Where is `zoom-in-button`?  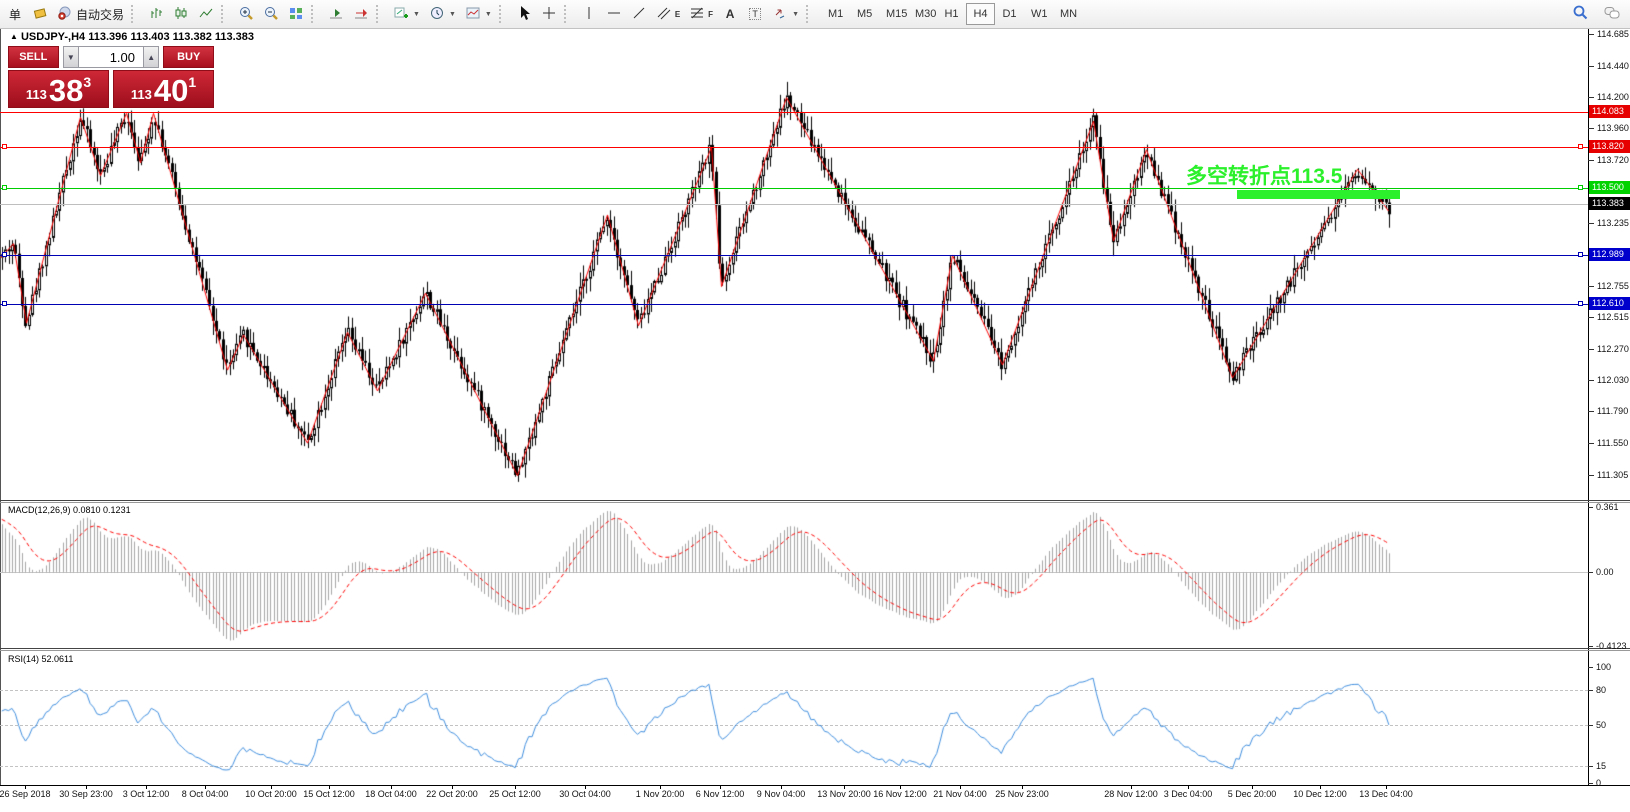 zoom-in-button is located at coordinates (246, 14).